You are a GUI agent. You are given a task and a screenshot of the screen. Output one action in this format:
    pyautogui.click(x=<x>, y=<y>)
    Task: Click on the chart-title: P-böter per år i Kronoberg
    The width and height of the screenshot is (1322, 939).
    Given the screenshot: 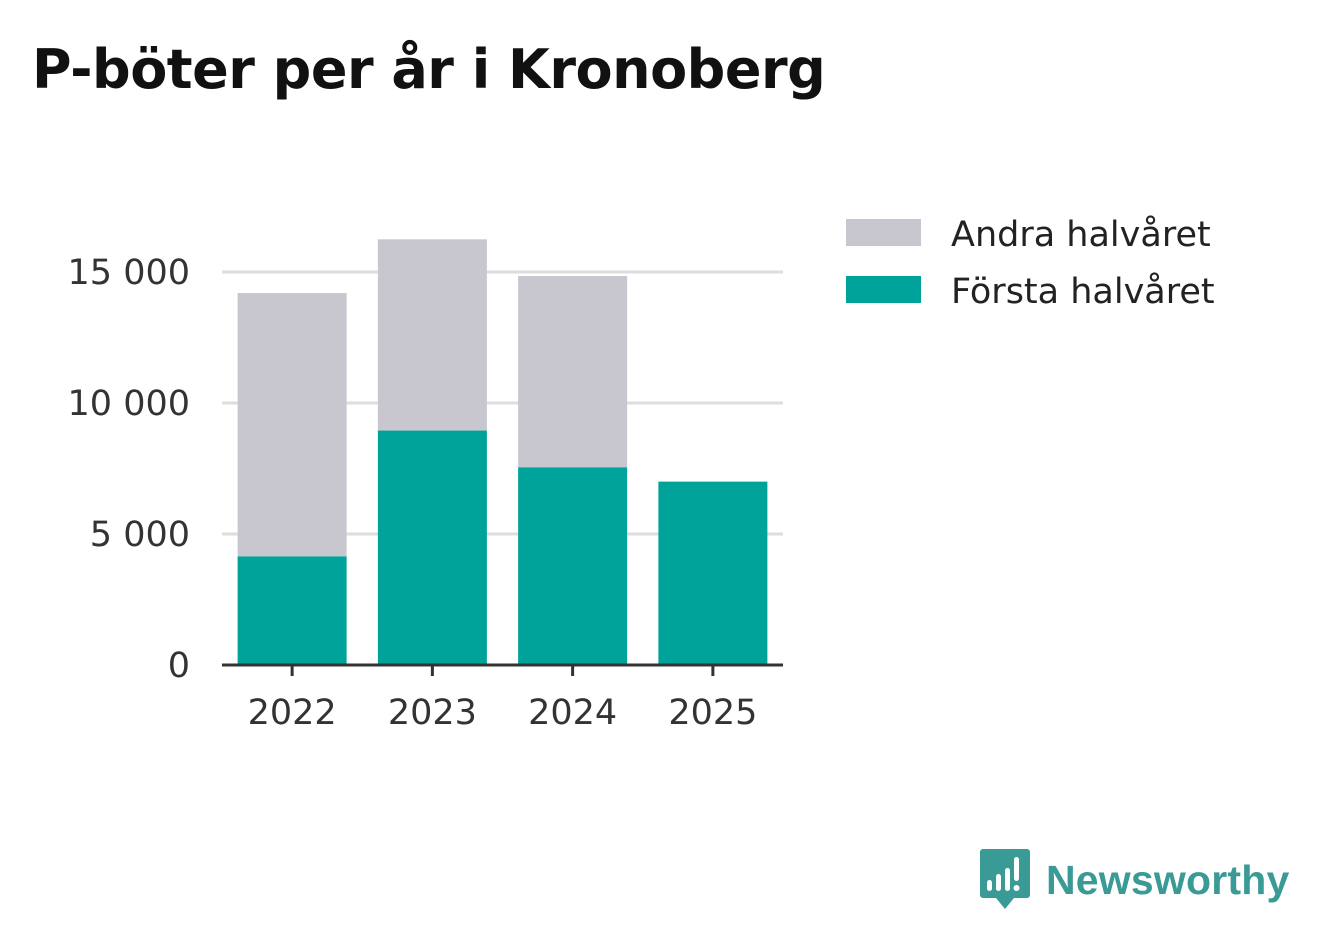 What is the action you would take?
    pyautogui.click(x=429, y=69)
    